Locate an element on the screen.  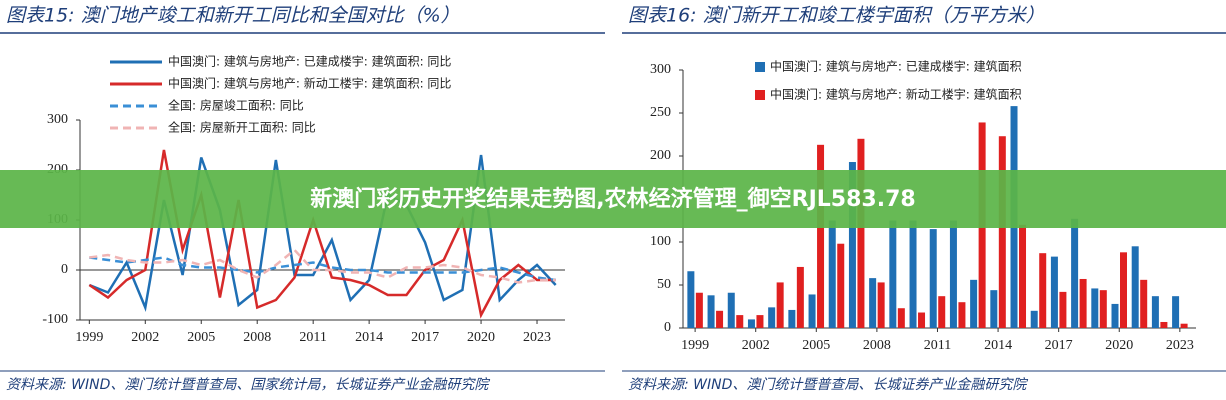
y-tick-label: -100 is located at coordinates (55, 319).